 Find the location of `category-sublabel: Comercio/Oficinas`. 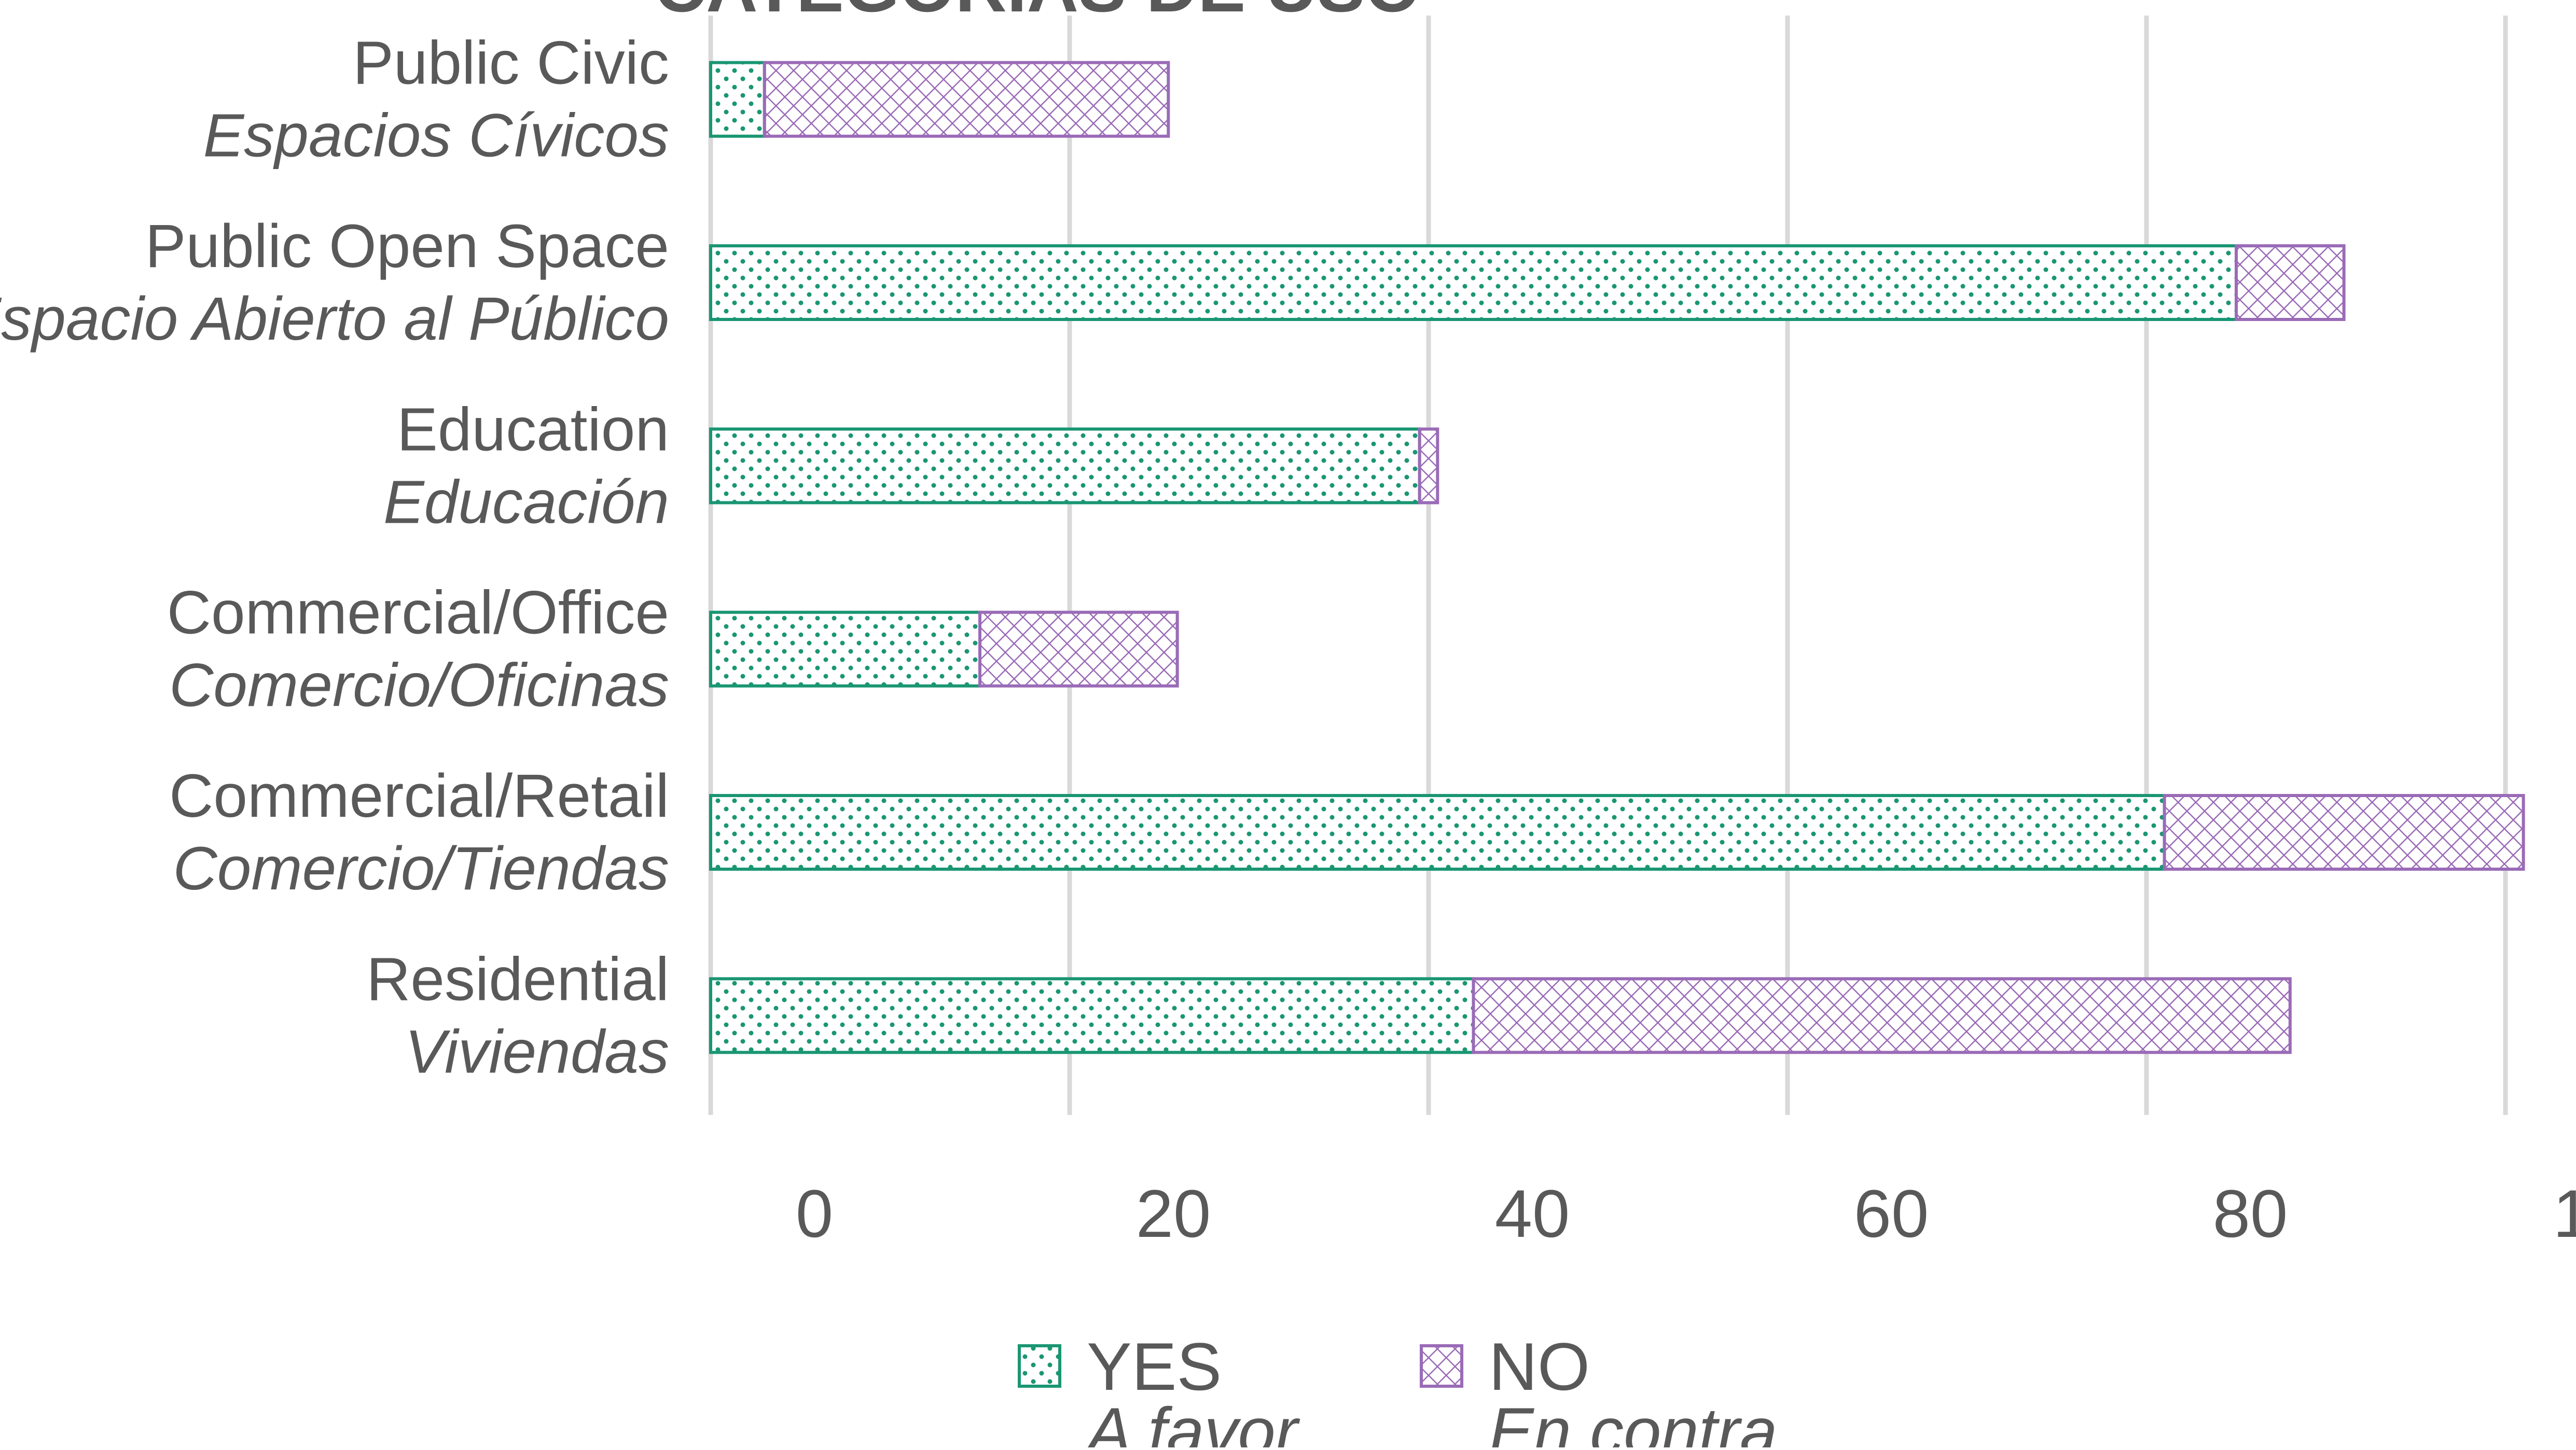

category-sublabel: Comercio/Oficinas is located at coordinates (419, 685).